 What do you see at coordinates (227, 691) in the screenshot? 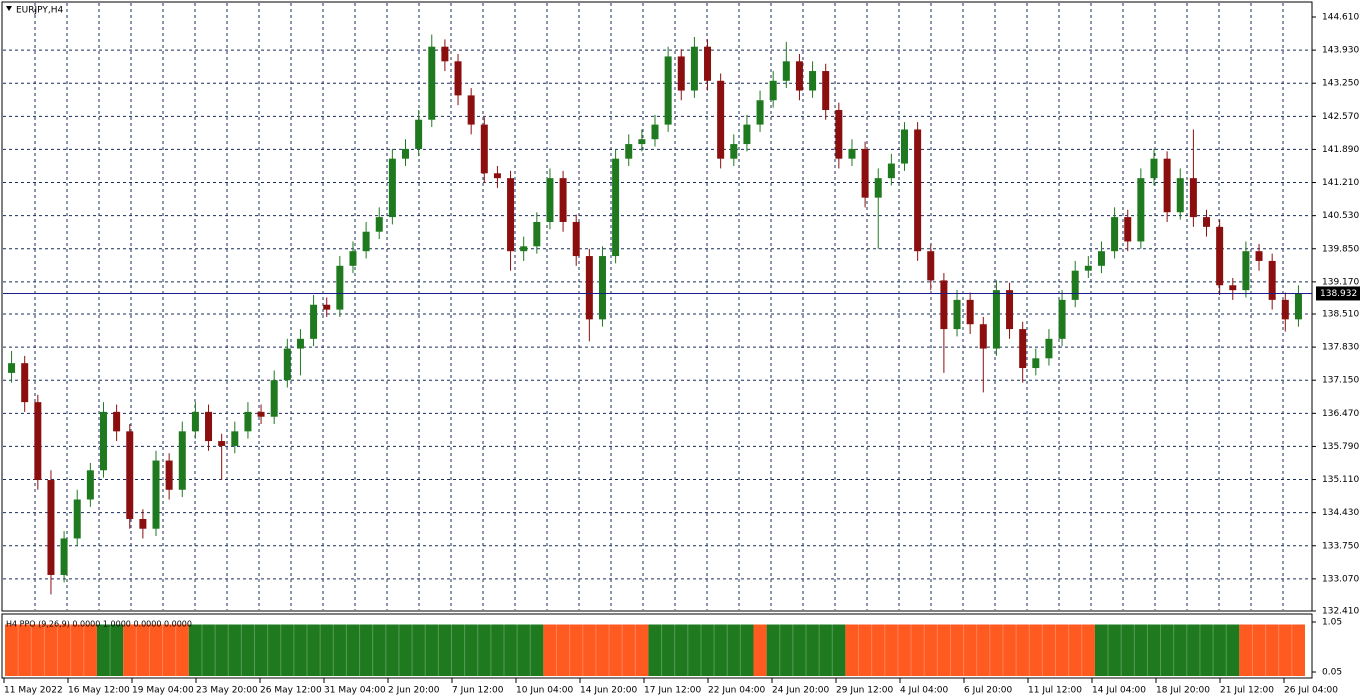
I see `x-tick-label: 23 May 20:00` at bounding box center [227, 691].